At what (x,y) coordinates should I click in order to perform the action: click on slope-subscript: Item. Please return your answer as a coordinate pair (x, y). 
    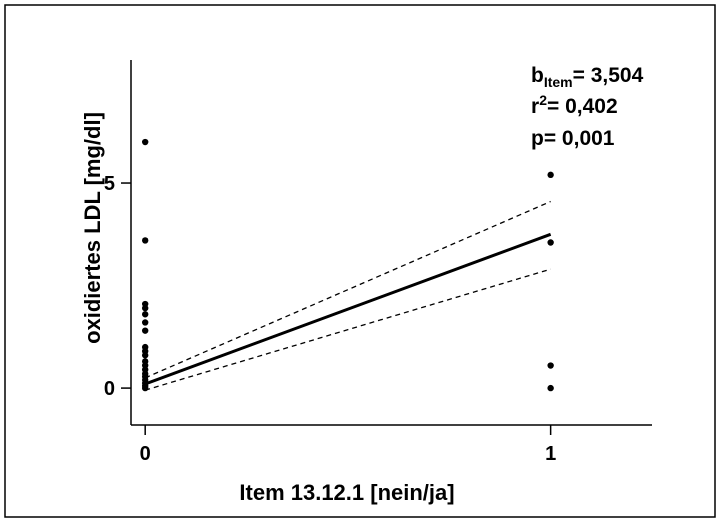
    Looking at the image, I should click on (558, 82).